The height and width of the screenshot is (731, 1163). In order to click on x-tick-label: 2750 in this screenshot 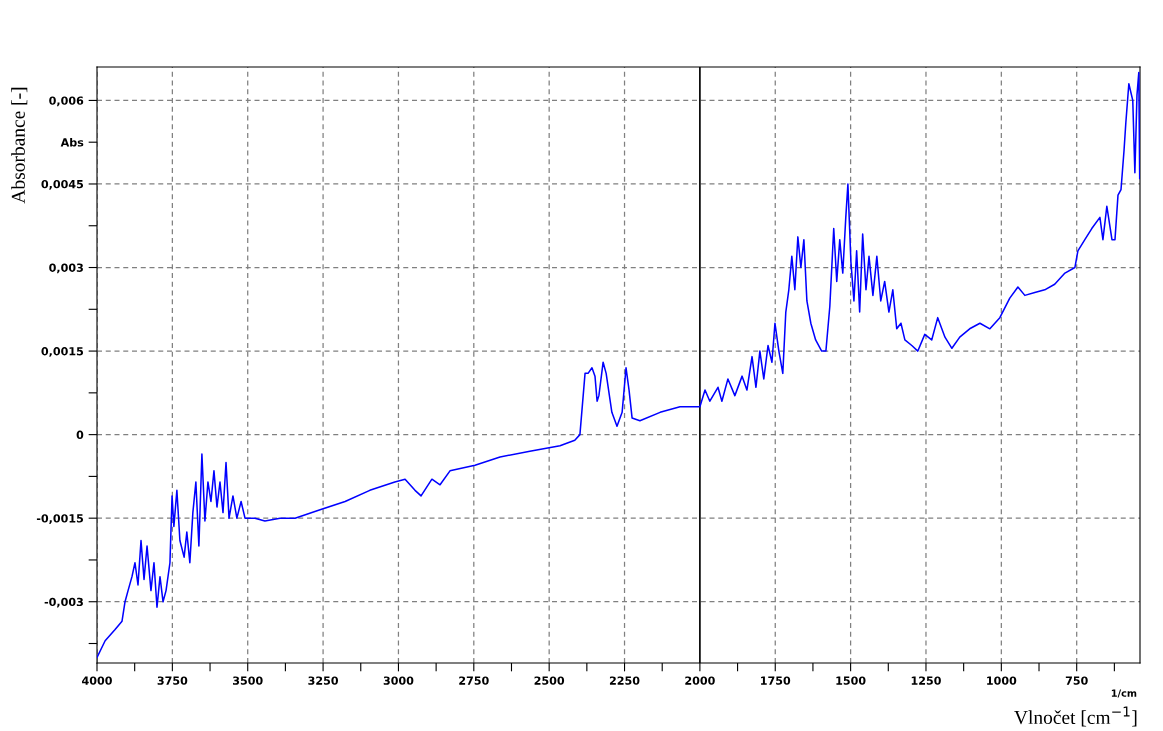, I will do `click(474, 680)`.